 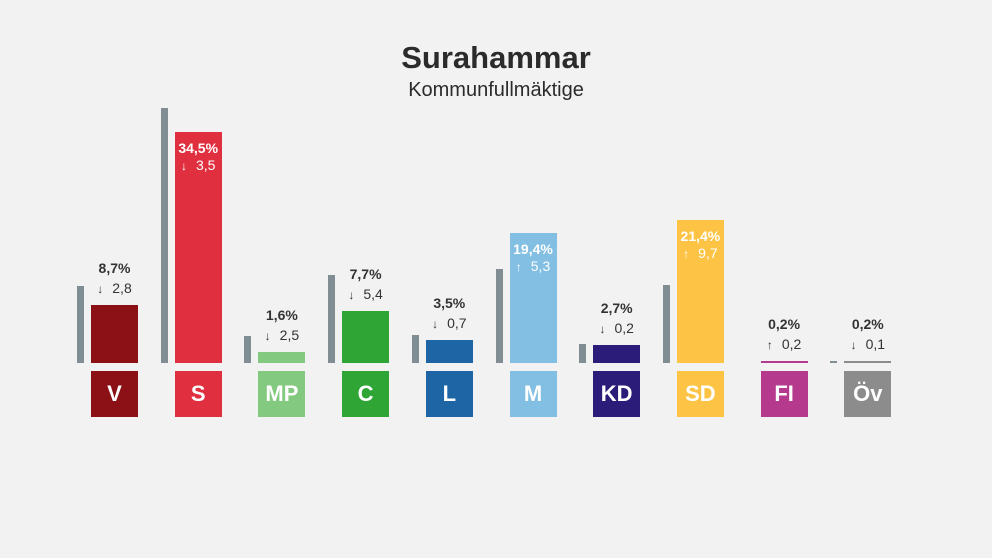 I want to click on value-label-mp: 1,6%, so click(x=281, y=315).